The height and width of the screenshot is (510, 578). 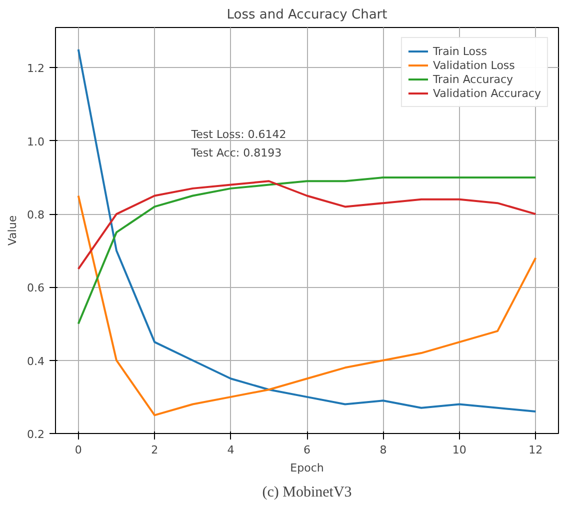 I want to click on x-tick-label: 12, so click(x=535, y=450).